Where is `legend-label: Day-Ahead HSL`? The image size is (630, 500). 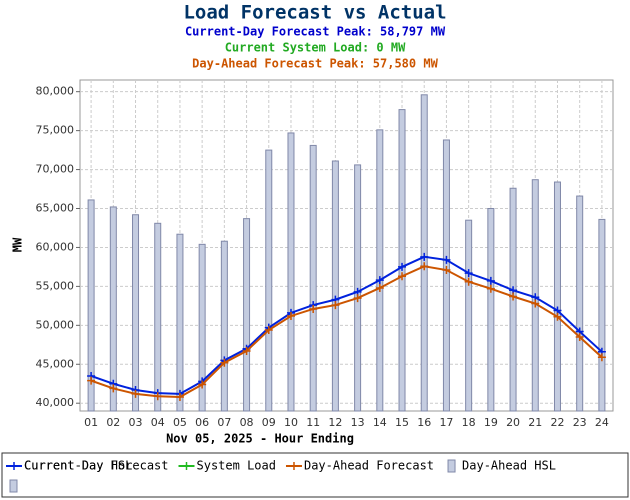 legend-label: Day-Ahead HSL is located at coordinates (509, 466).